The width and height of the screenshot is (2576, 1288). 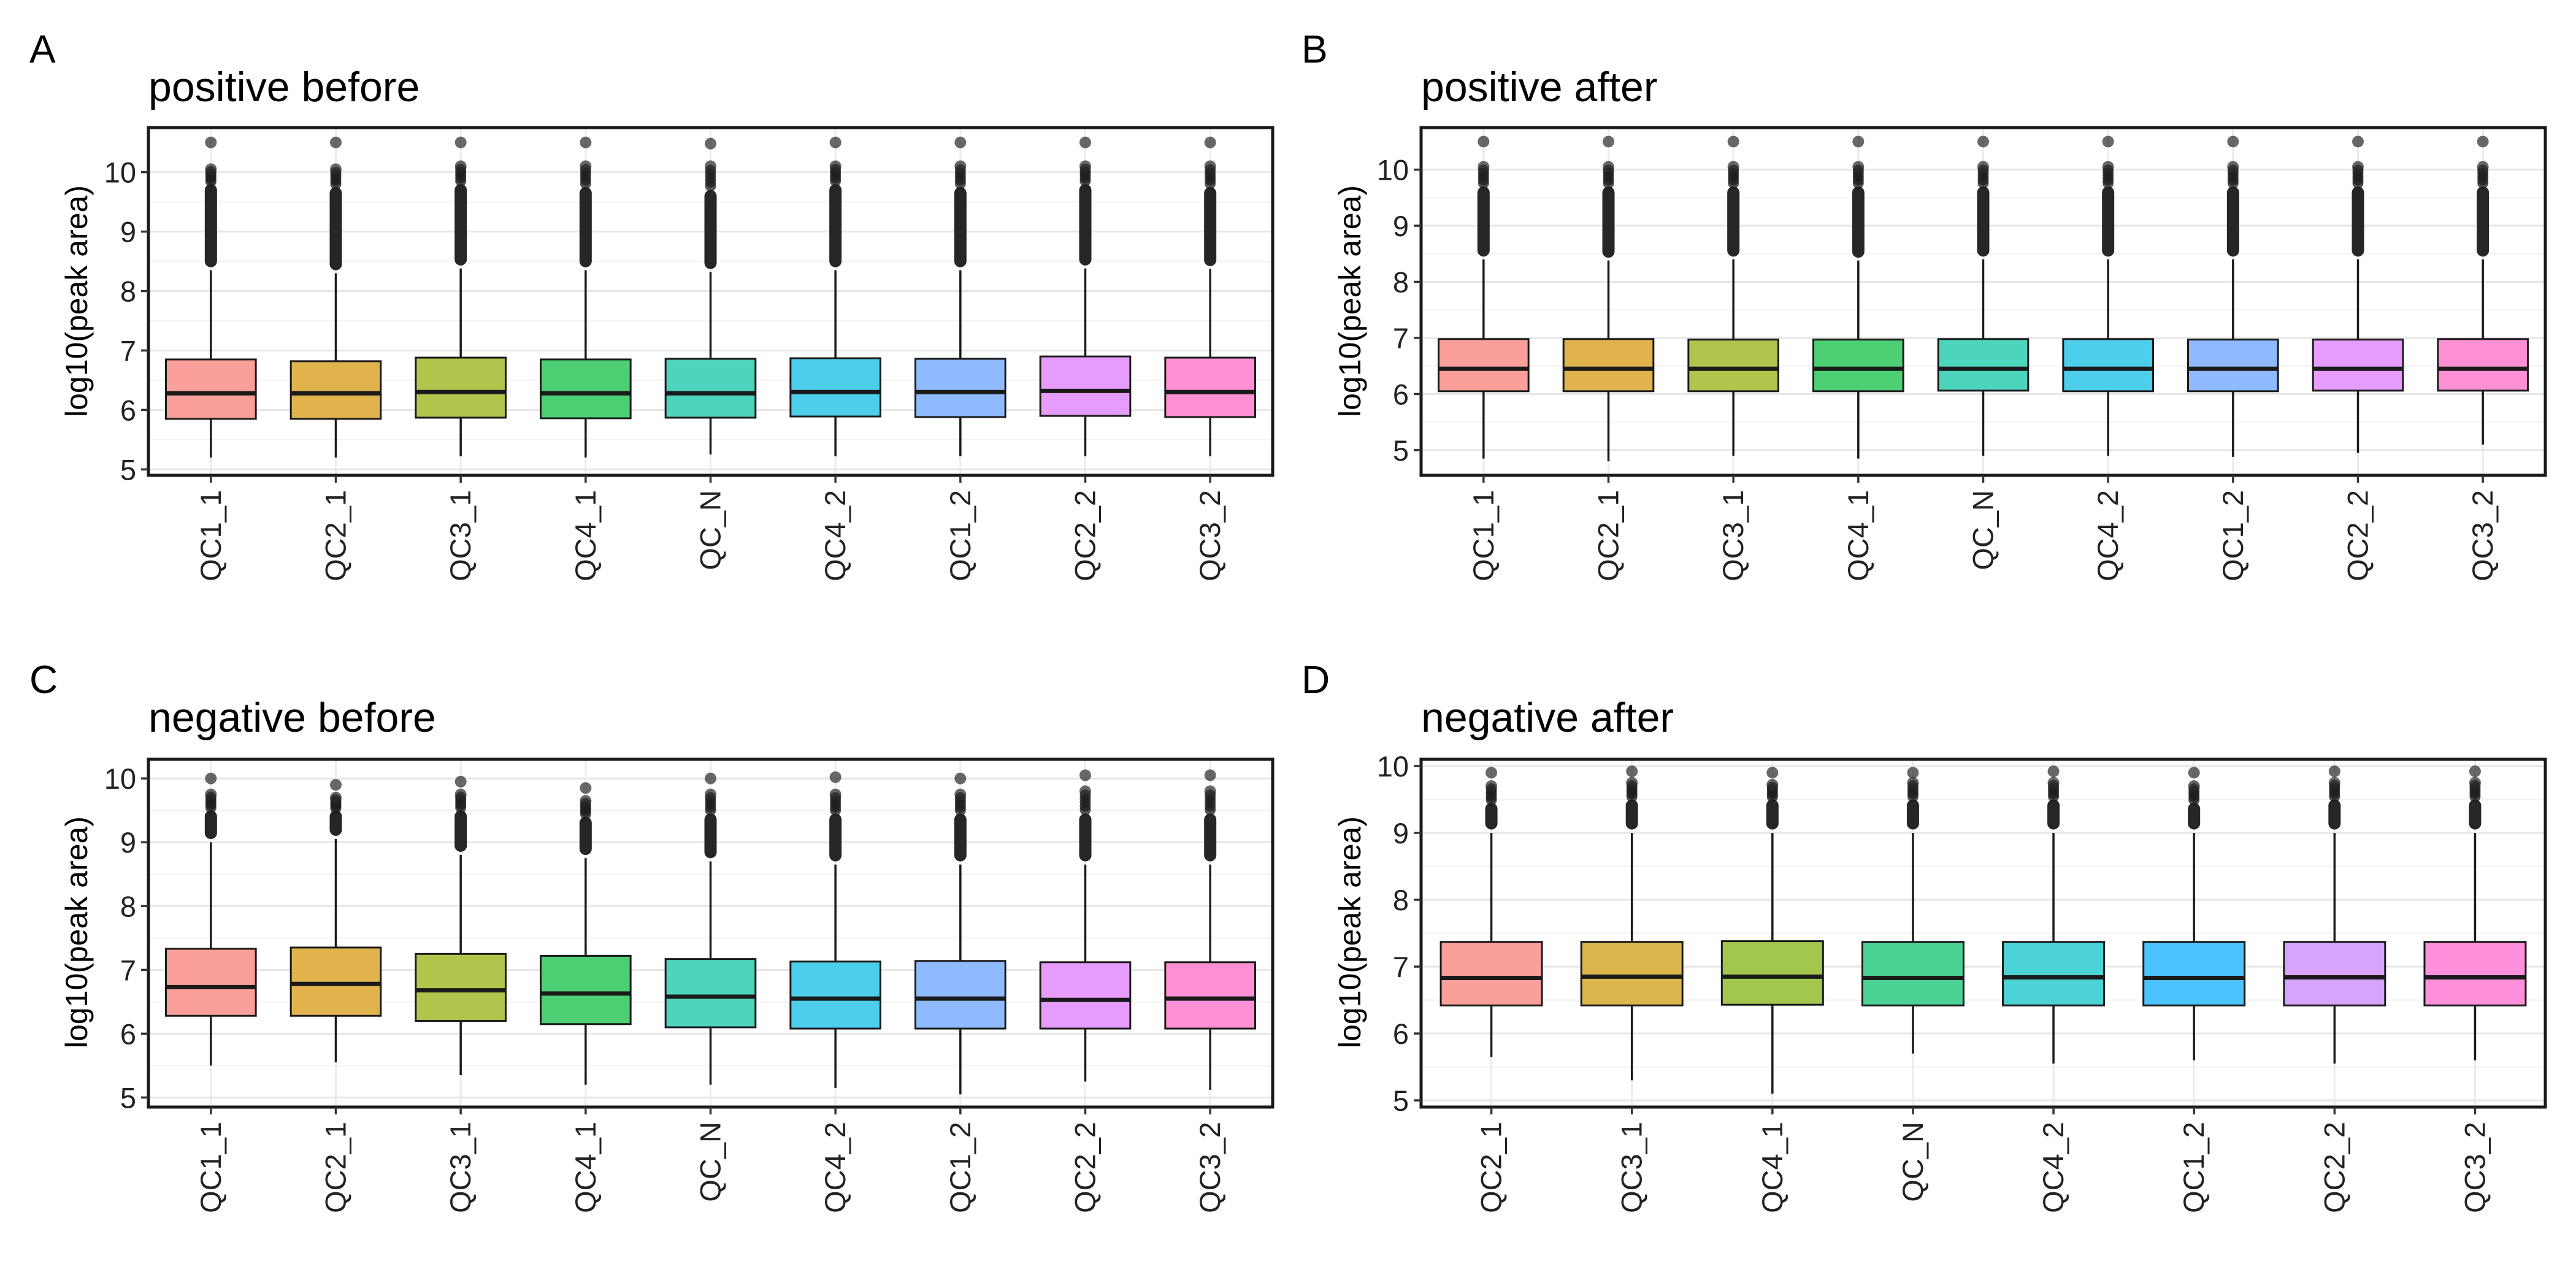 What do you see at coordinates (710, 1162) in the screenshot?
I see `x-tick-label: QC_N` at bounding box center [710, 1162].